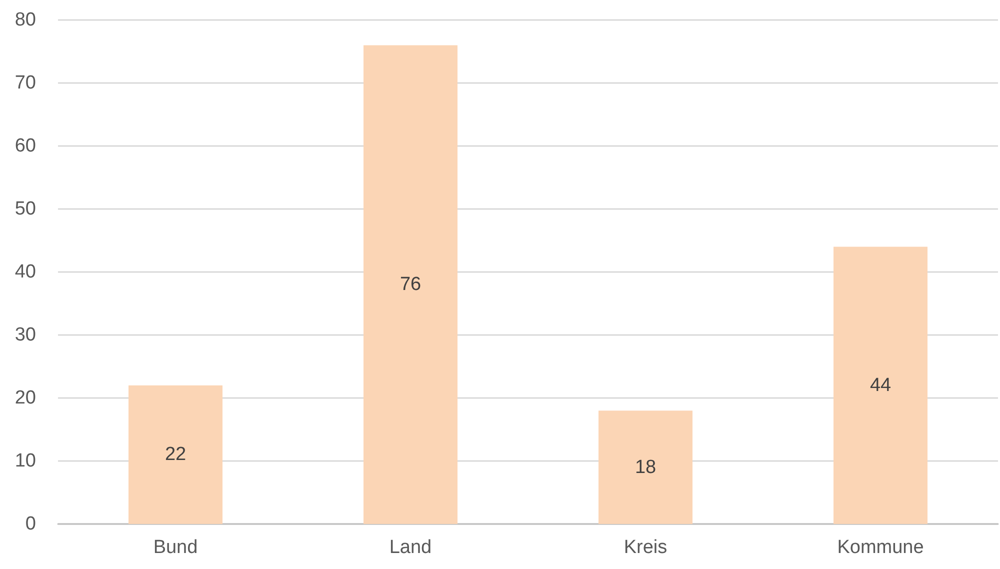 Image resolution: width=1000 pixels, height=569 pixels. I want to click on x-tick-label: Kreis, so click(646, 547).